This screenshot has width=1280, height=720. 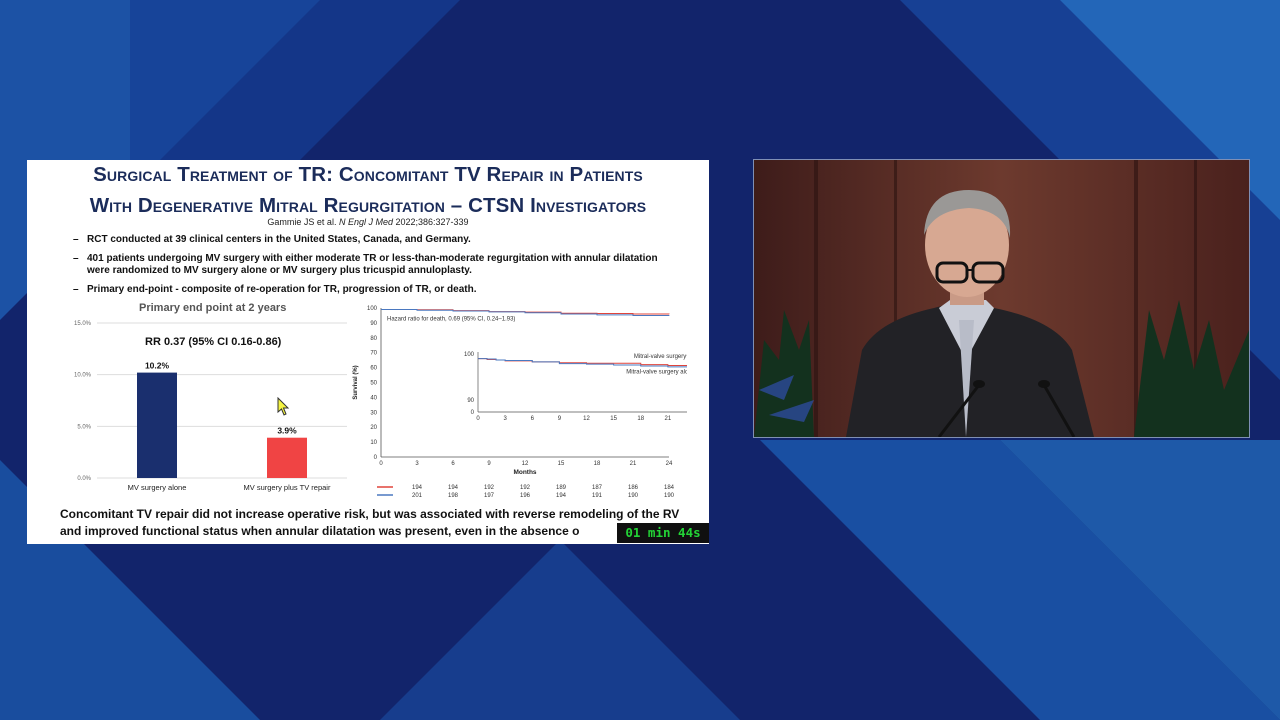 I want to click on inset-x-tick-label: 12, so click(x=586, y=419).